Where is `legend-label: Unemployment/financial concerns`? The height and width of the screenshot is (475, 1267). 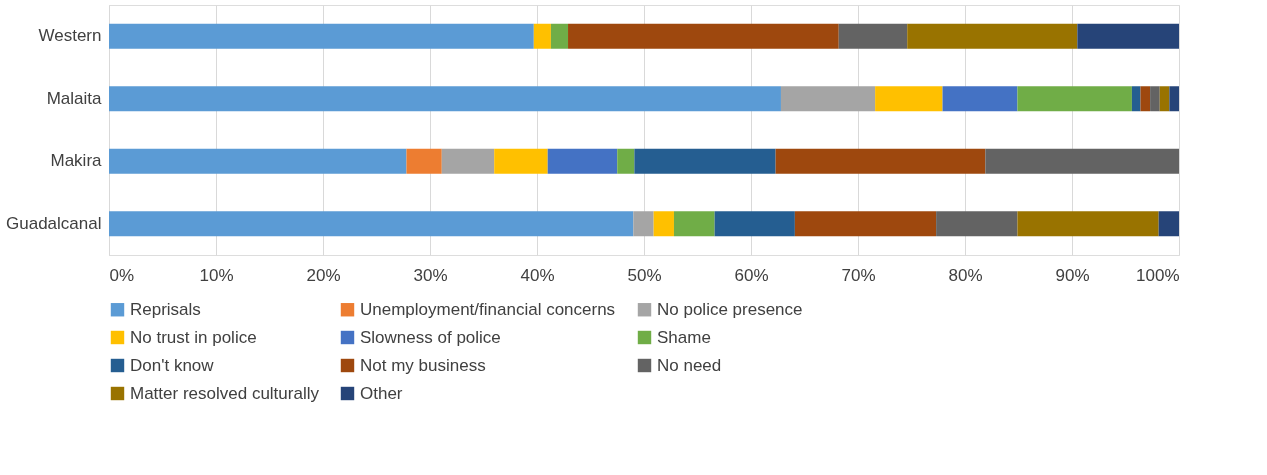 legend-label: Unemployment/financial concerns is located at coordinates (488, 309).